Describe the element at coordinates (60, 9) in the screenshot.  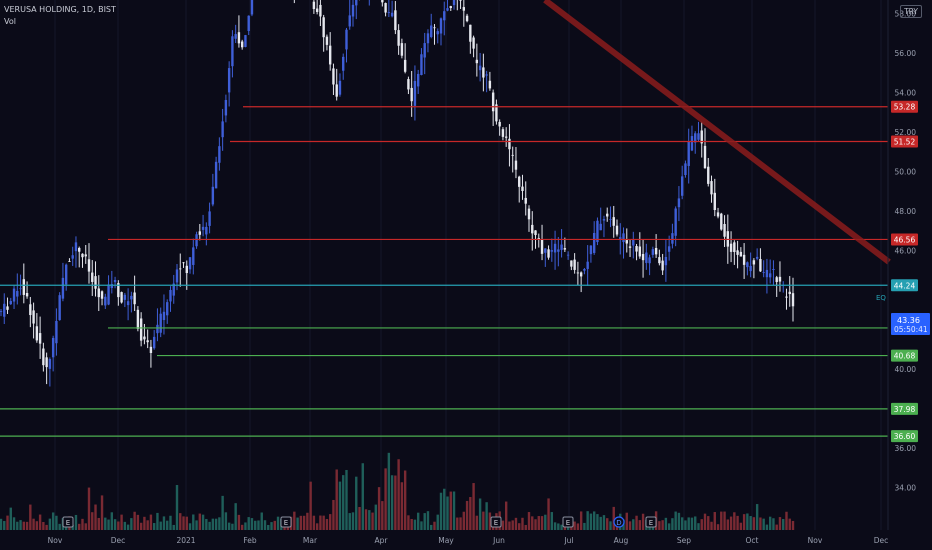
I see `symbol-title: VERUSA HOLDING, 1D, BIST` at that location.